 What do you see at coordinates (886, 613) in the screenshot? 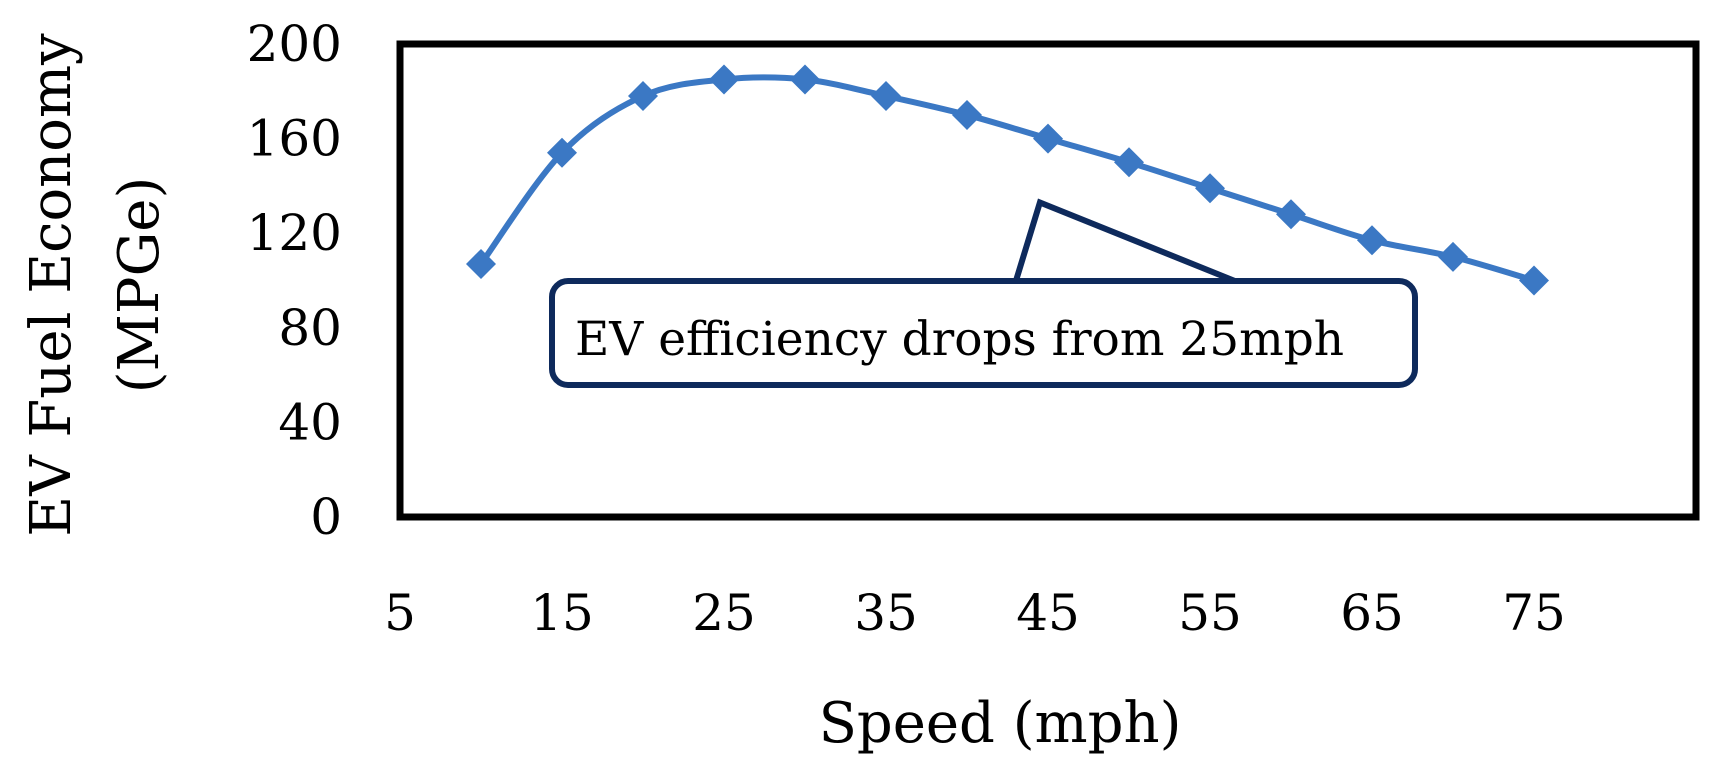
I see `x-tick-label: 35` at bounding box center [886, 613].